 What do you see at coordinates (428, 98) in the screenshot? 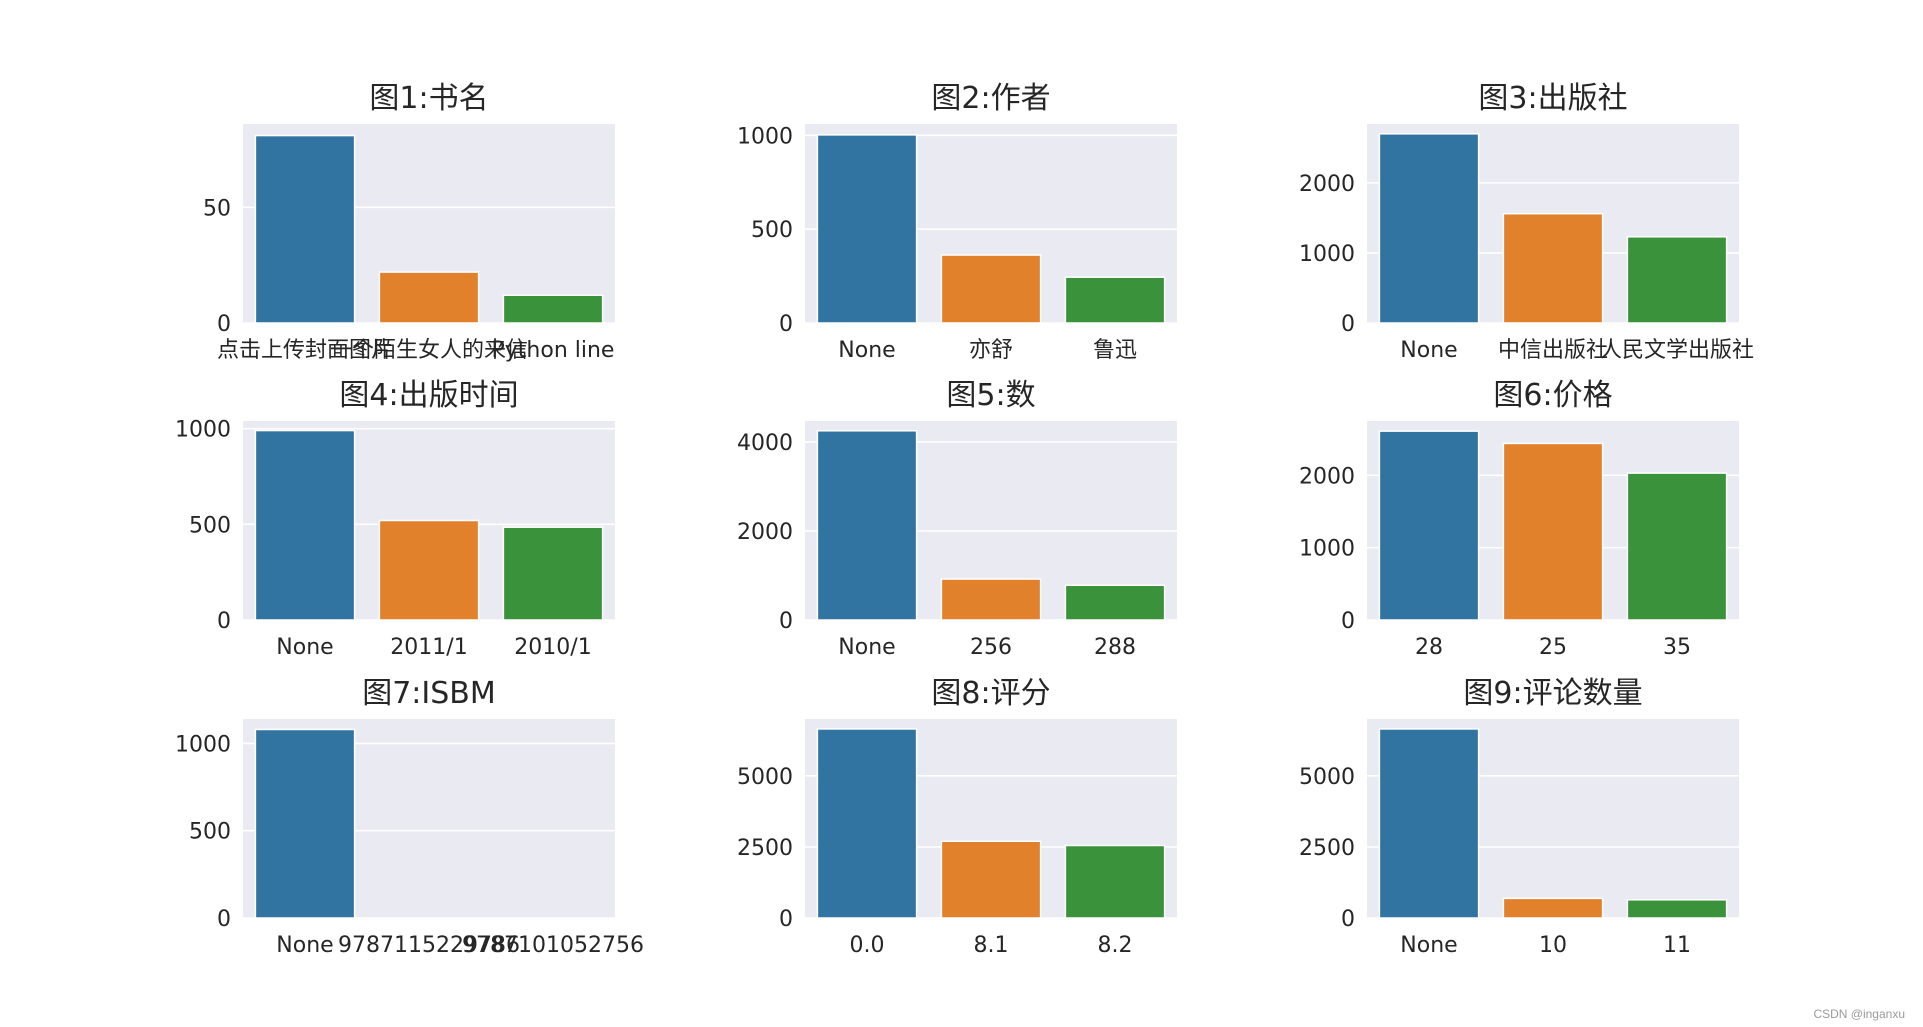
I see `chart-title: 图1:书名` at bounding box center [428, 98].